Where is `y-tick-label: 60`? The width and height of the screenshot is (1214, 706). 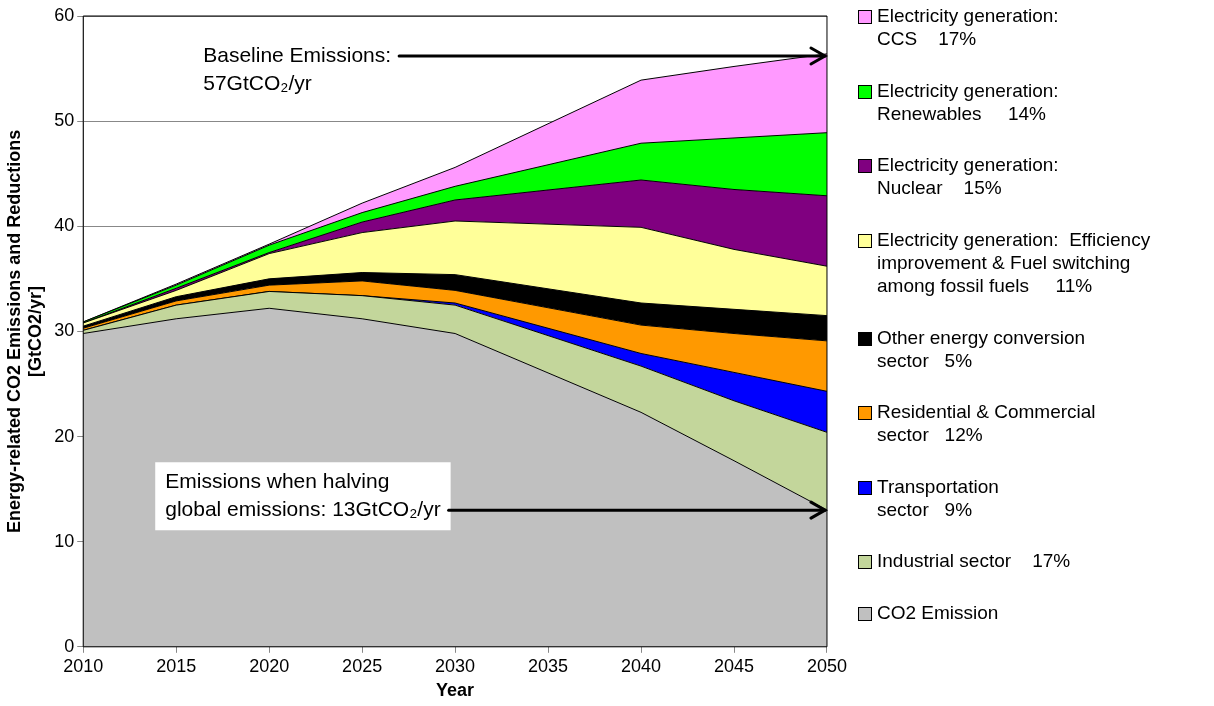 y-tick-label: 60 is located at coordinates (64, 14).